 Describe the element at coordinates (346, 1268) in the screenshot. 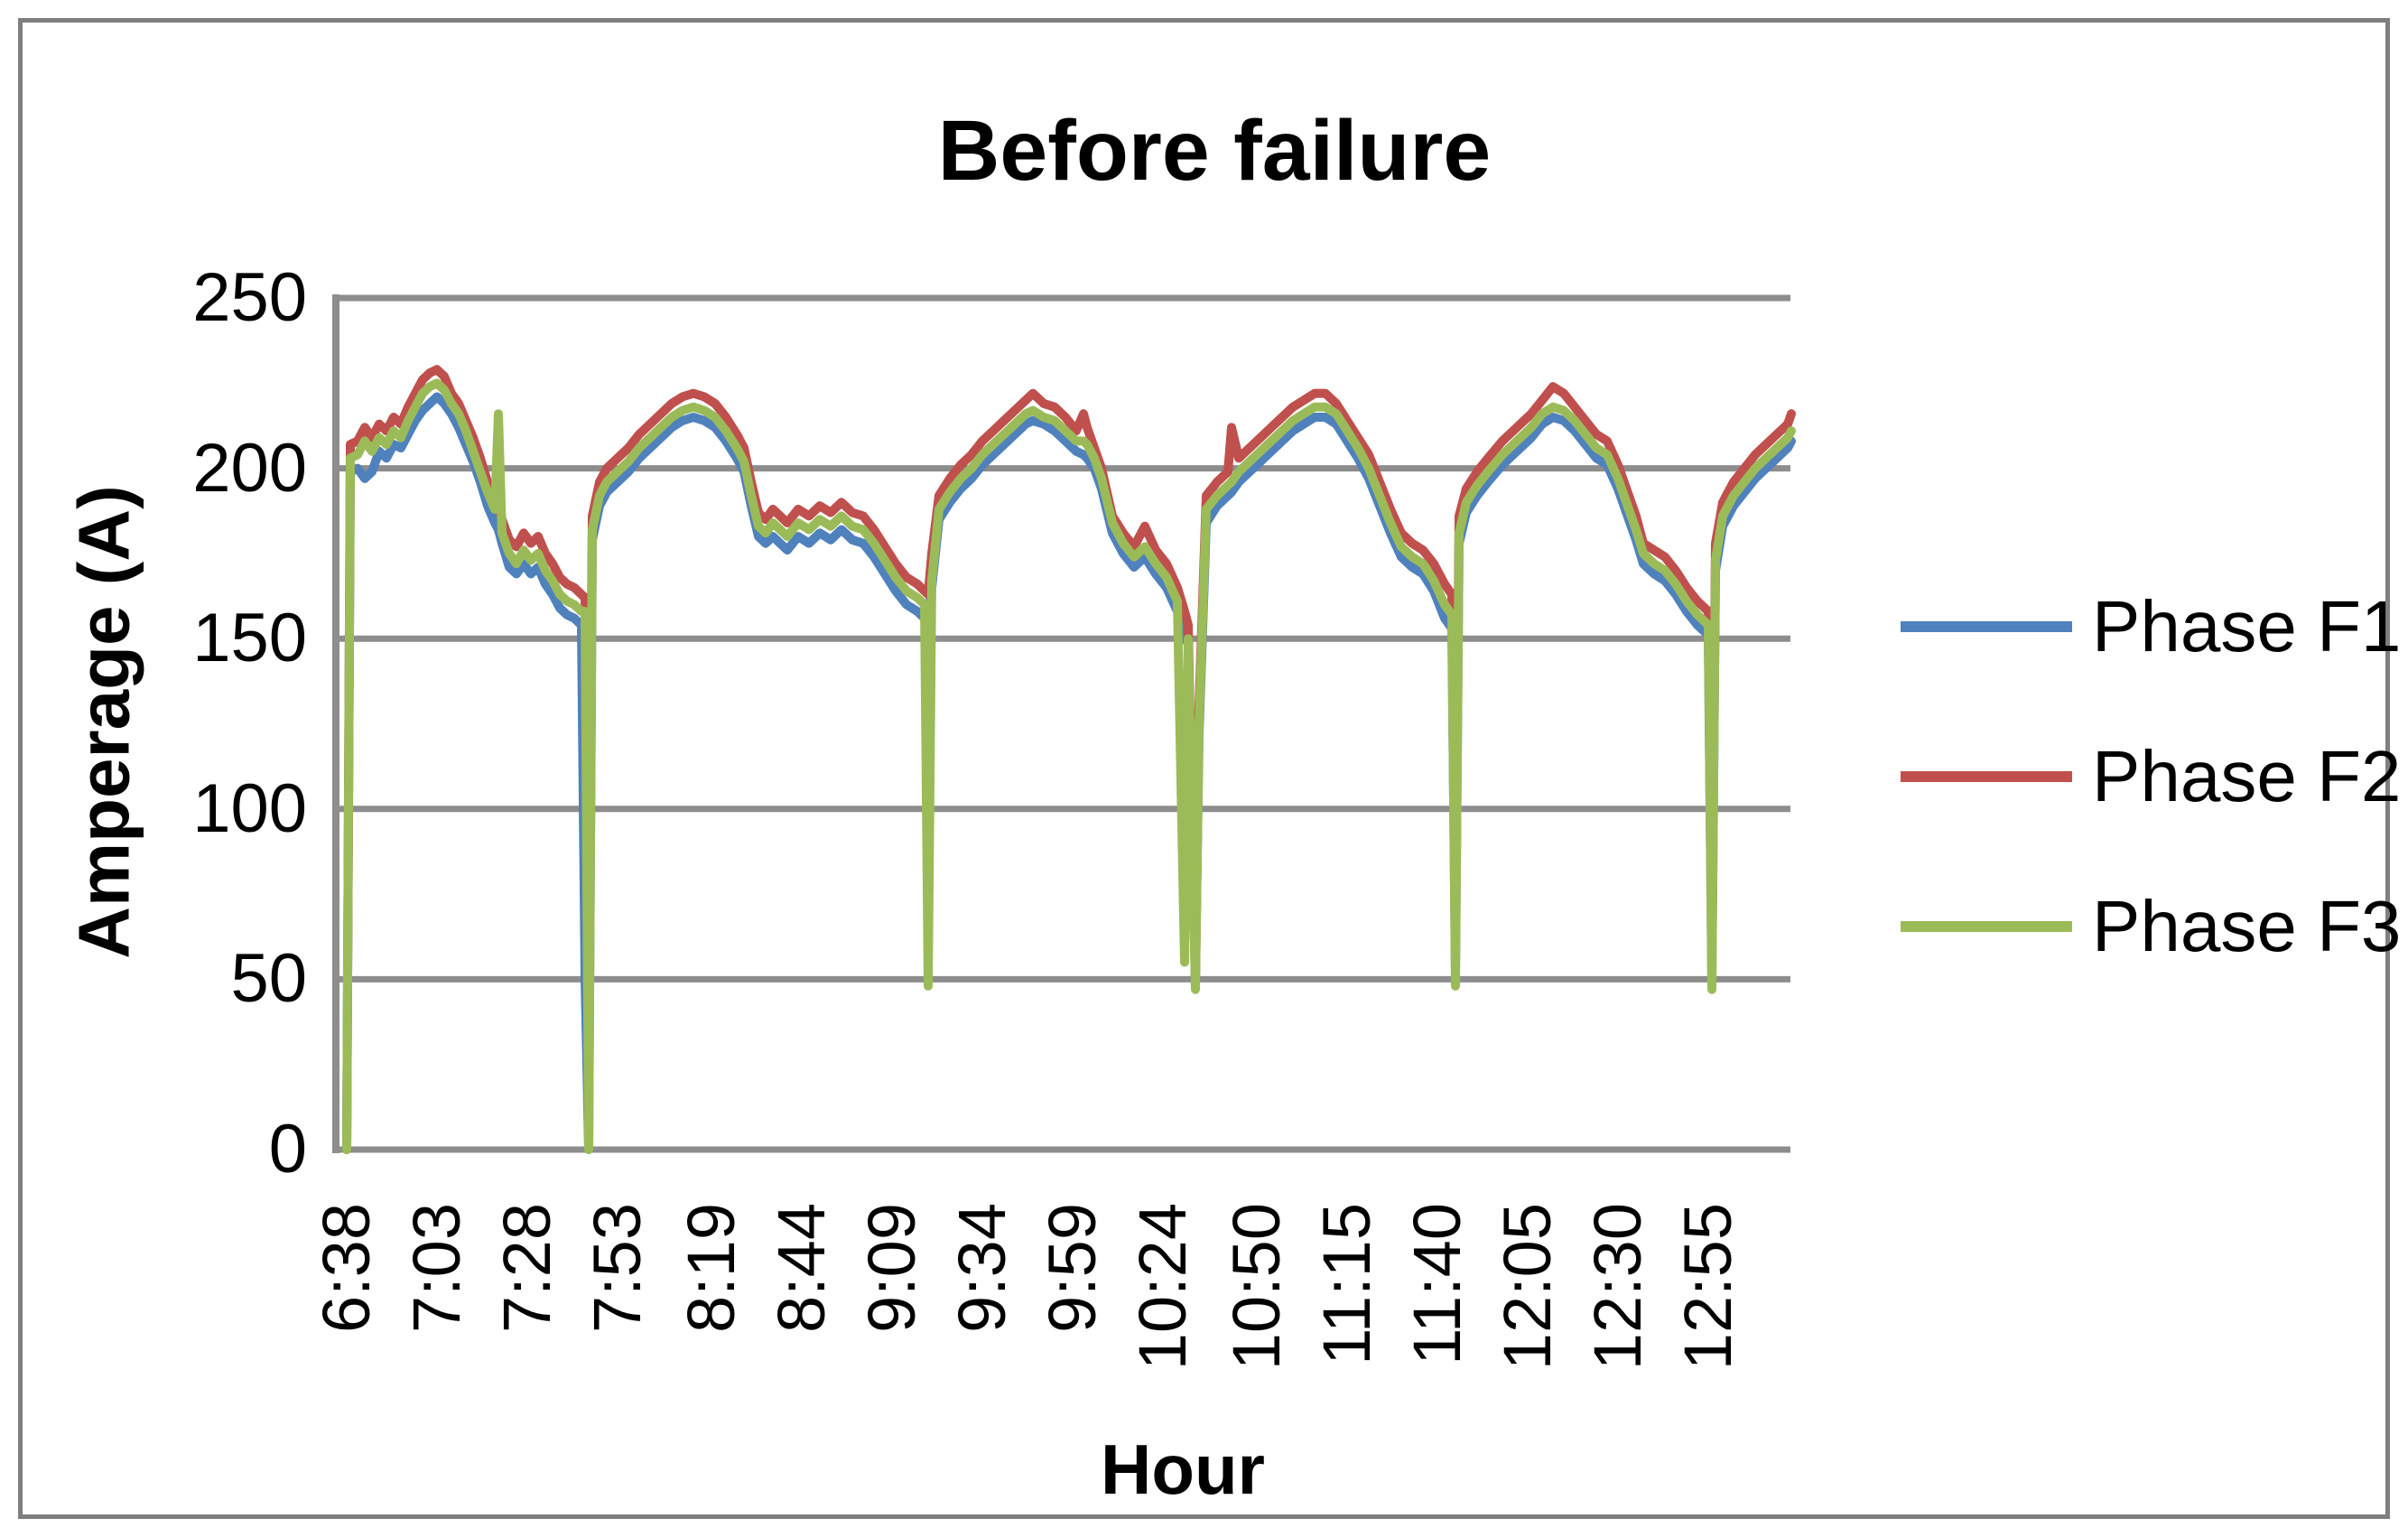

I see `x-tick-label-6-38: 6:38` at that location.